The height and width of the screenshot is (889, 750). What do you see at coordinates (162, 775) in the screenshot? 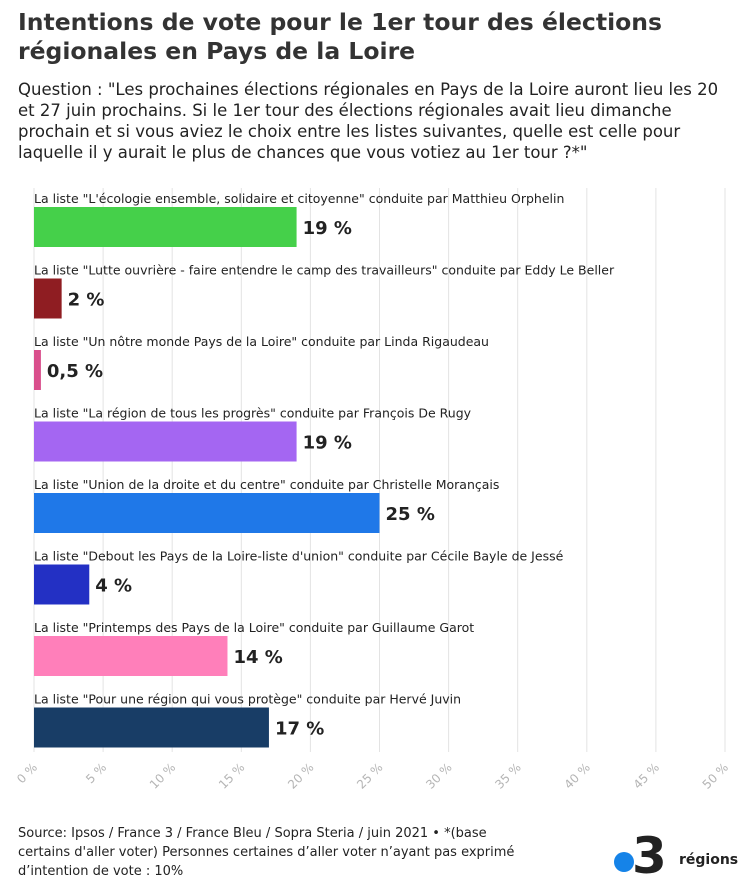
I see `x-tick-label: 10 %` at bounding box center [162, 775].